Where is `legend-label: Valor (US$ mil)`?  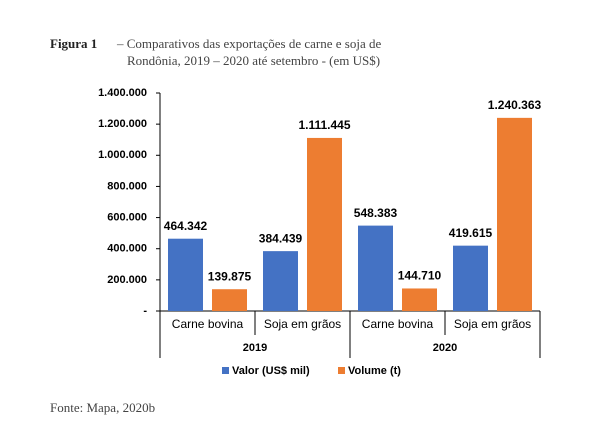 legend-label: Valor (US$ mil) is located at coordinates (271, 371).